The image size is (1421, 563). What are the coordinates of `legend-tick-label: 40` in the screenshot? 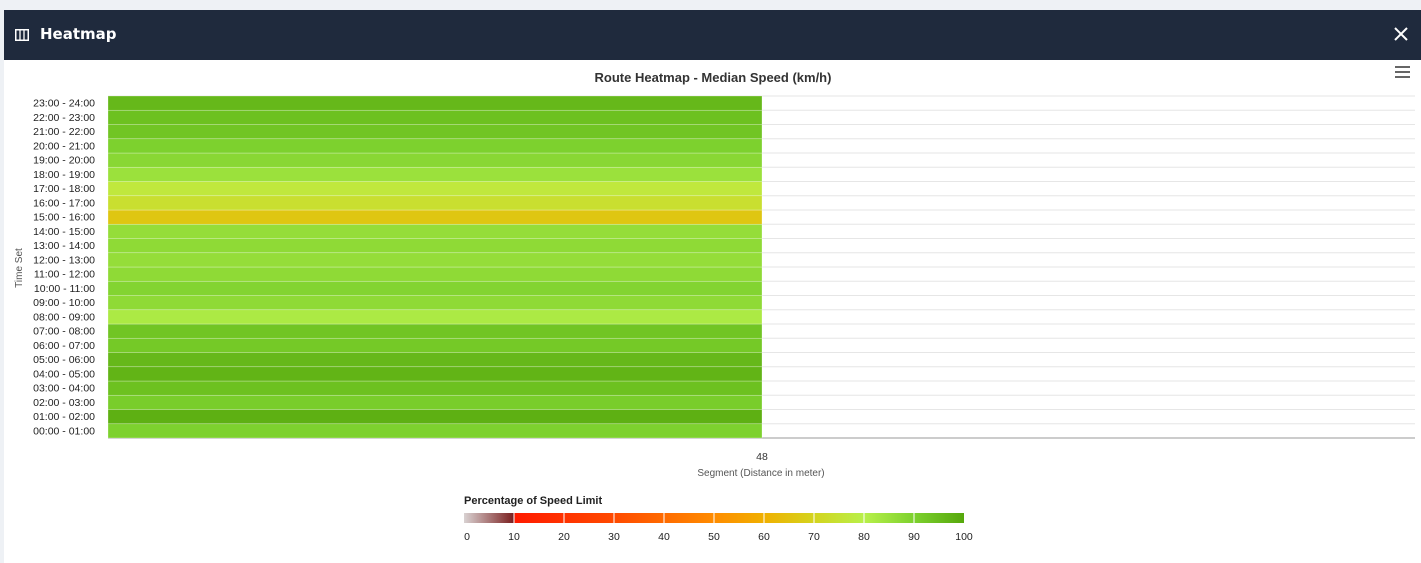 It's located at (664, 537).